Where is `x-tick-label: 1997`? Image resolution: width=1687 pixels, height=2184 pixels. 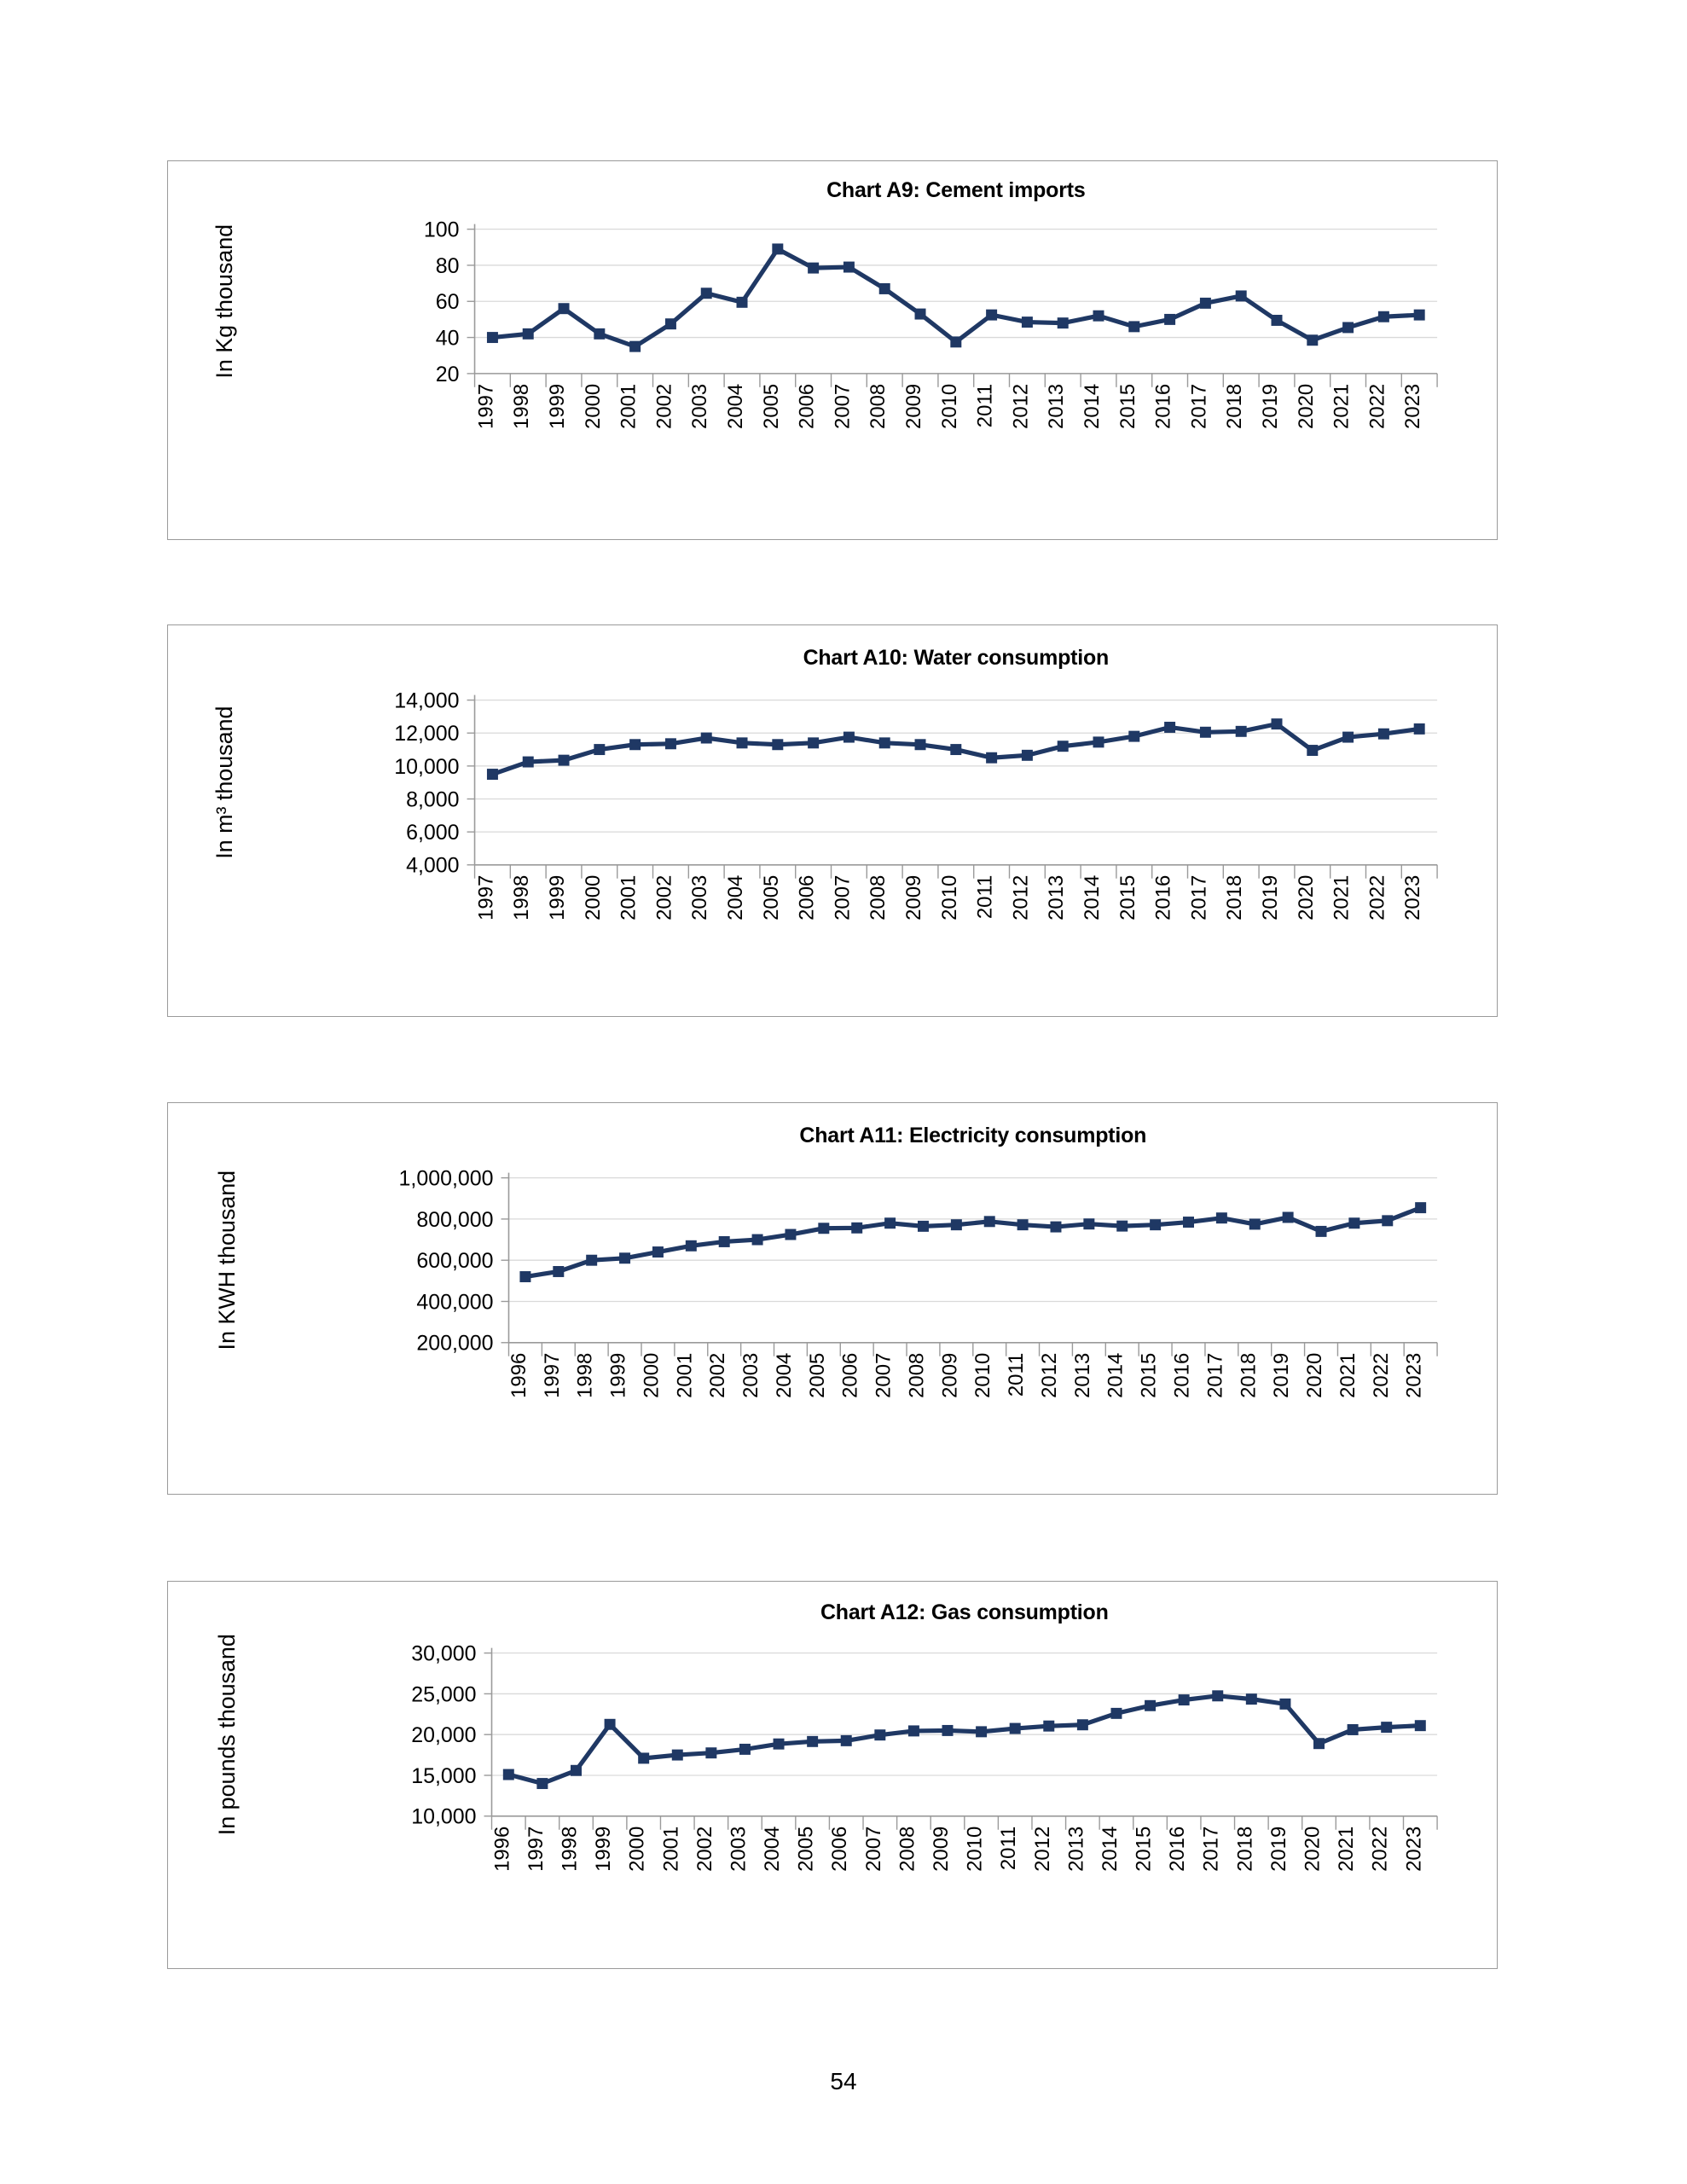
x-tick-label: 1997 is located at coordinates (485, 898).